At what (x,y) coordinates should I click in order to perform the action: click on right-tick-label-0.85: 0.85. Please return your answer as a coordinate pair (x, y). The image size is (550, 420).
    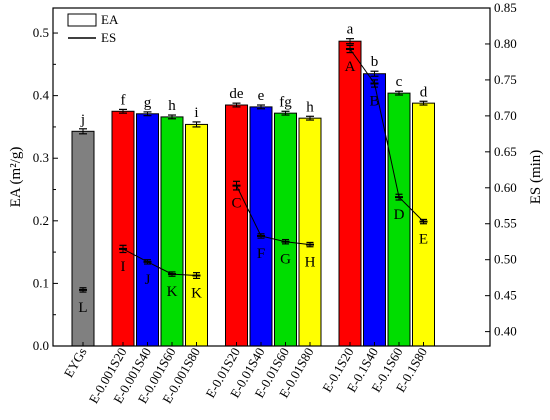
    Looking at the image, I should click on (505, 7).